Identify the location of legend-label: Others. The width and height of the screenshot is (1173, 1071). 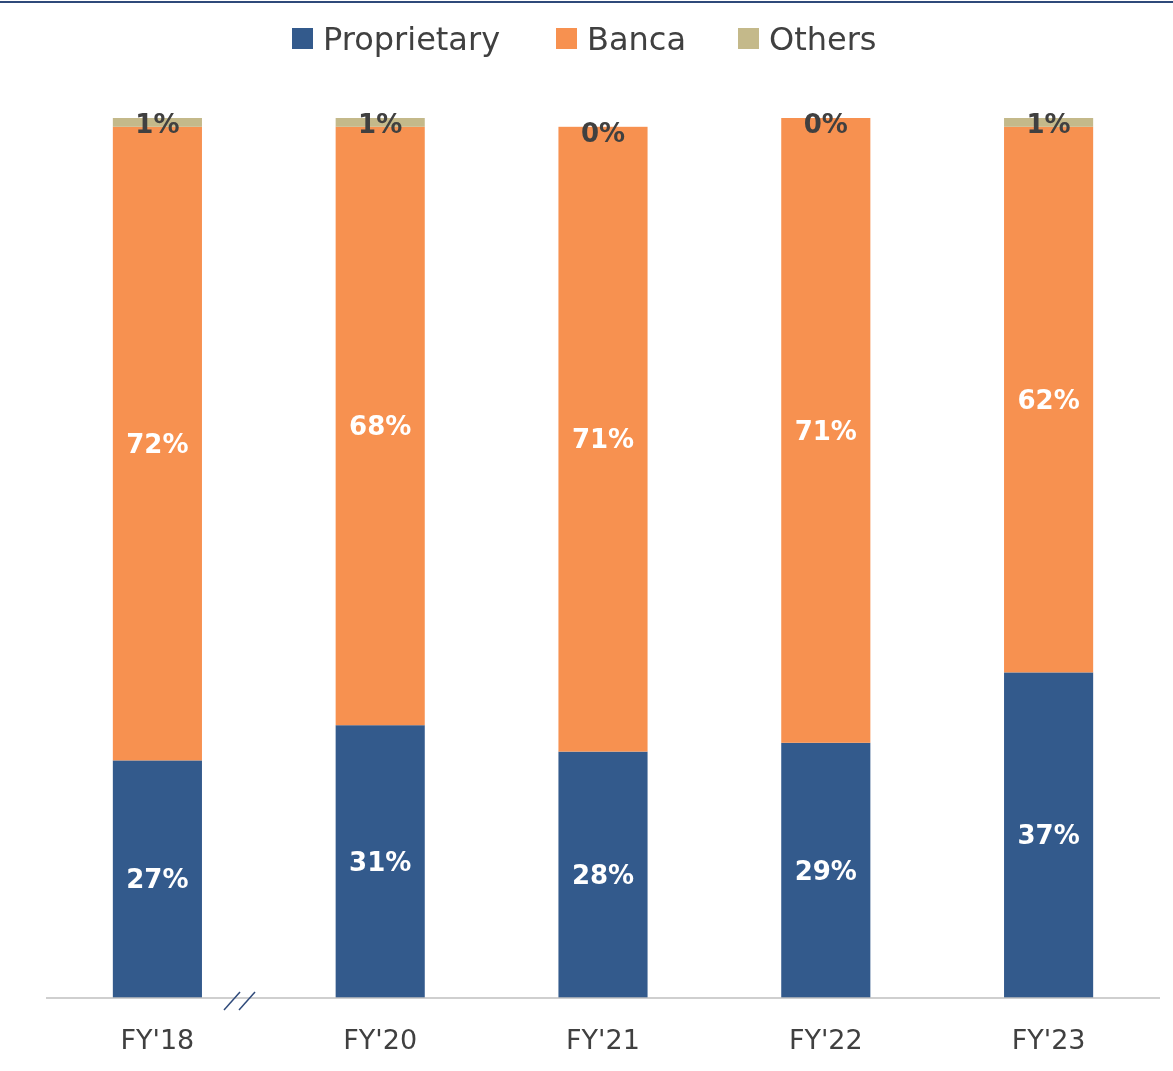
(823, 39).